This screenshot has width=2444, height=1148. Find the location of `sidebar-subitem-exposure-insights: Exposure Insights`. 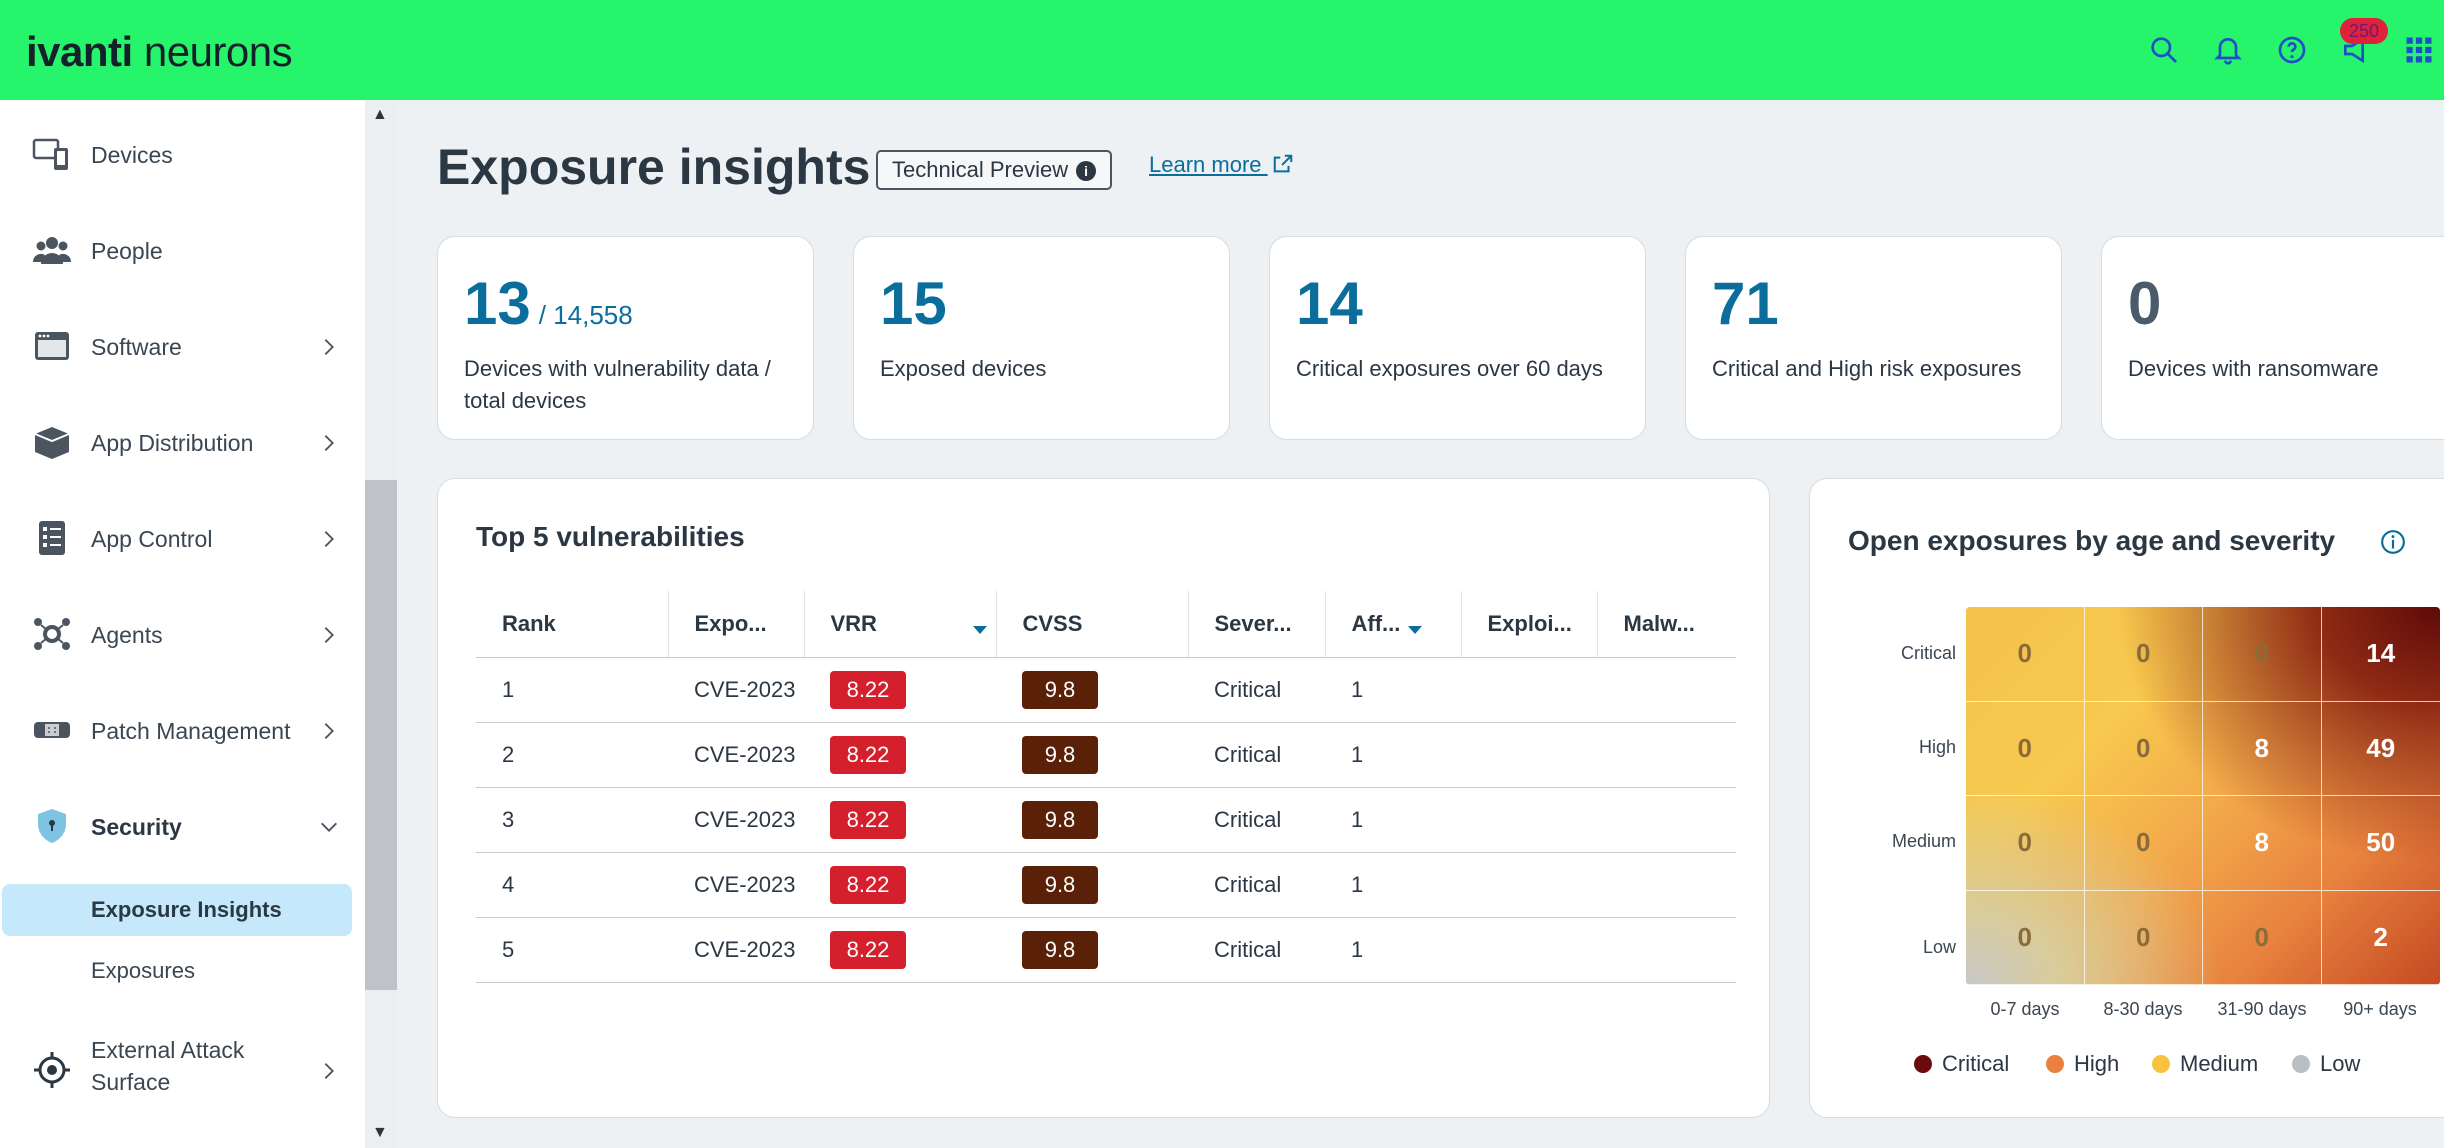

sidebar-subitem-exposure-insights: Exposure Insights is located at coordinates (177, 910).